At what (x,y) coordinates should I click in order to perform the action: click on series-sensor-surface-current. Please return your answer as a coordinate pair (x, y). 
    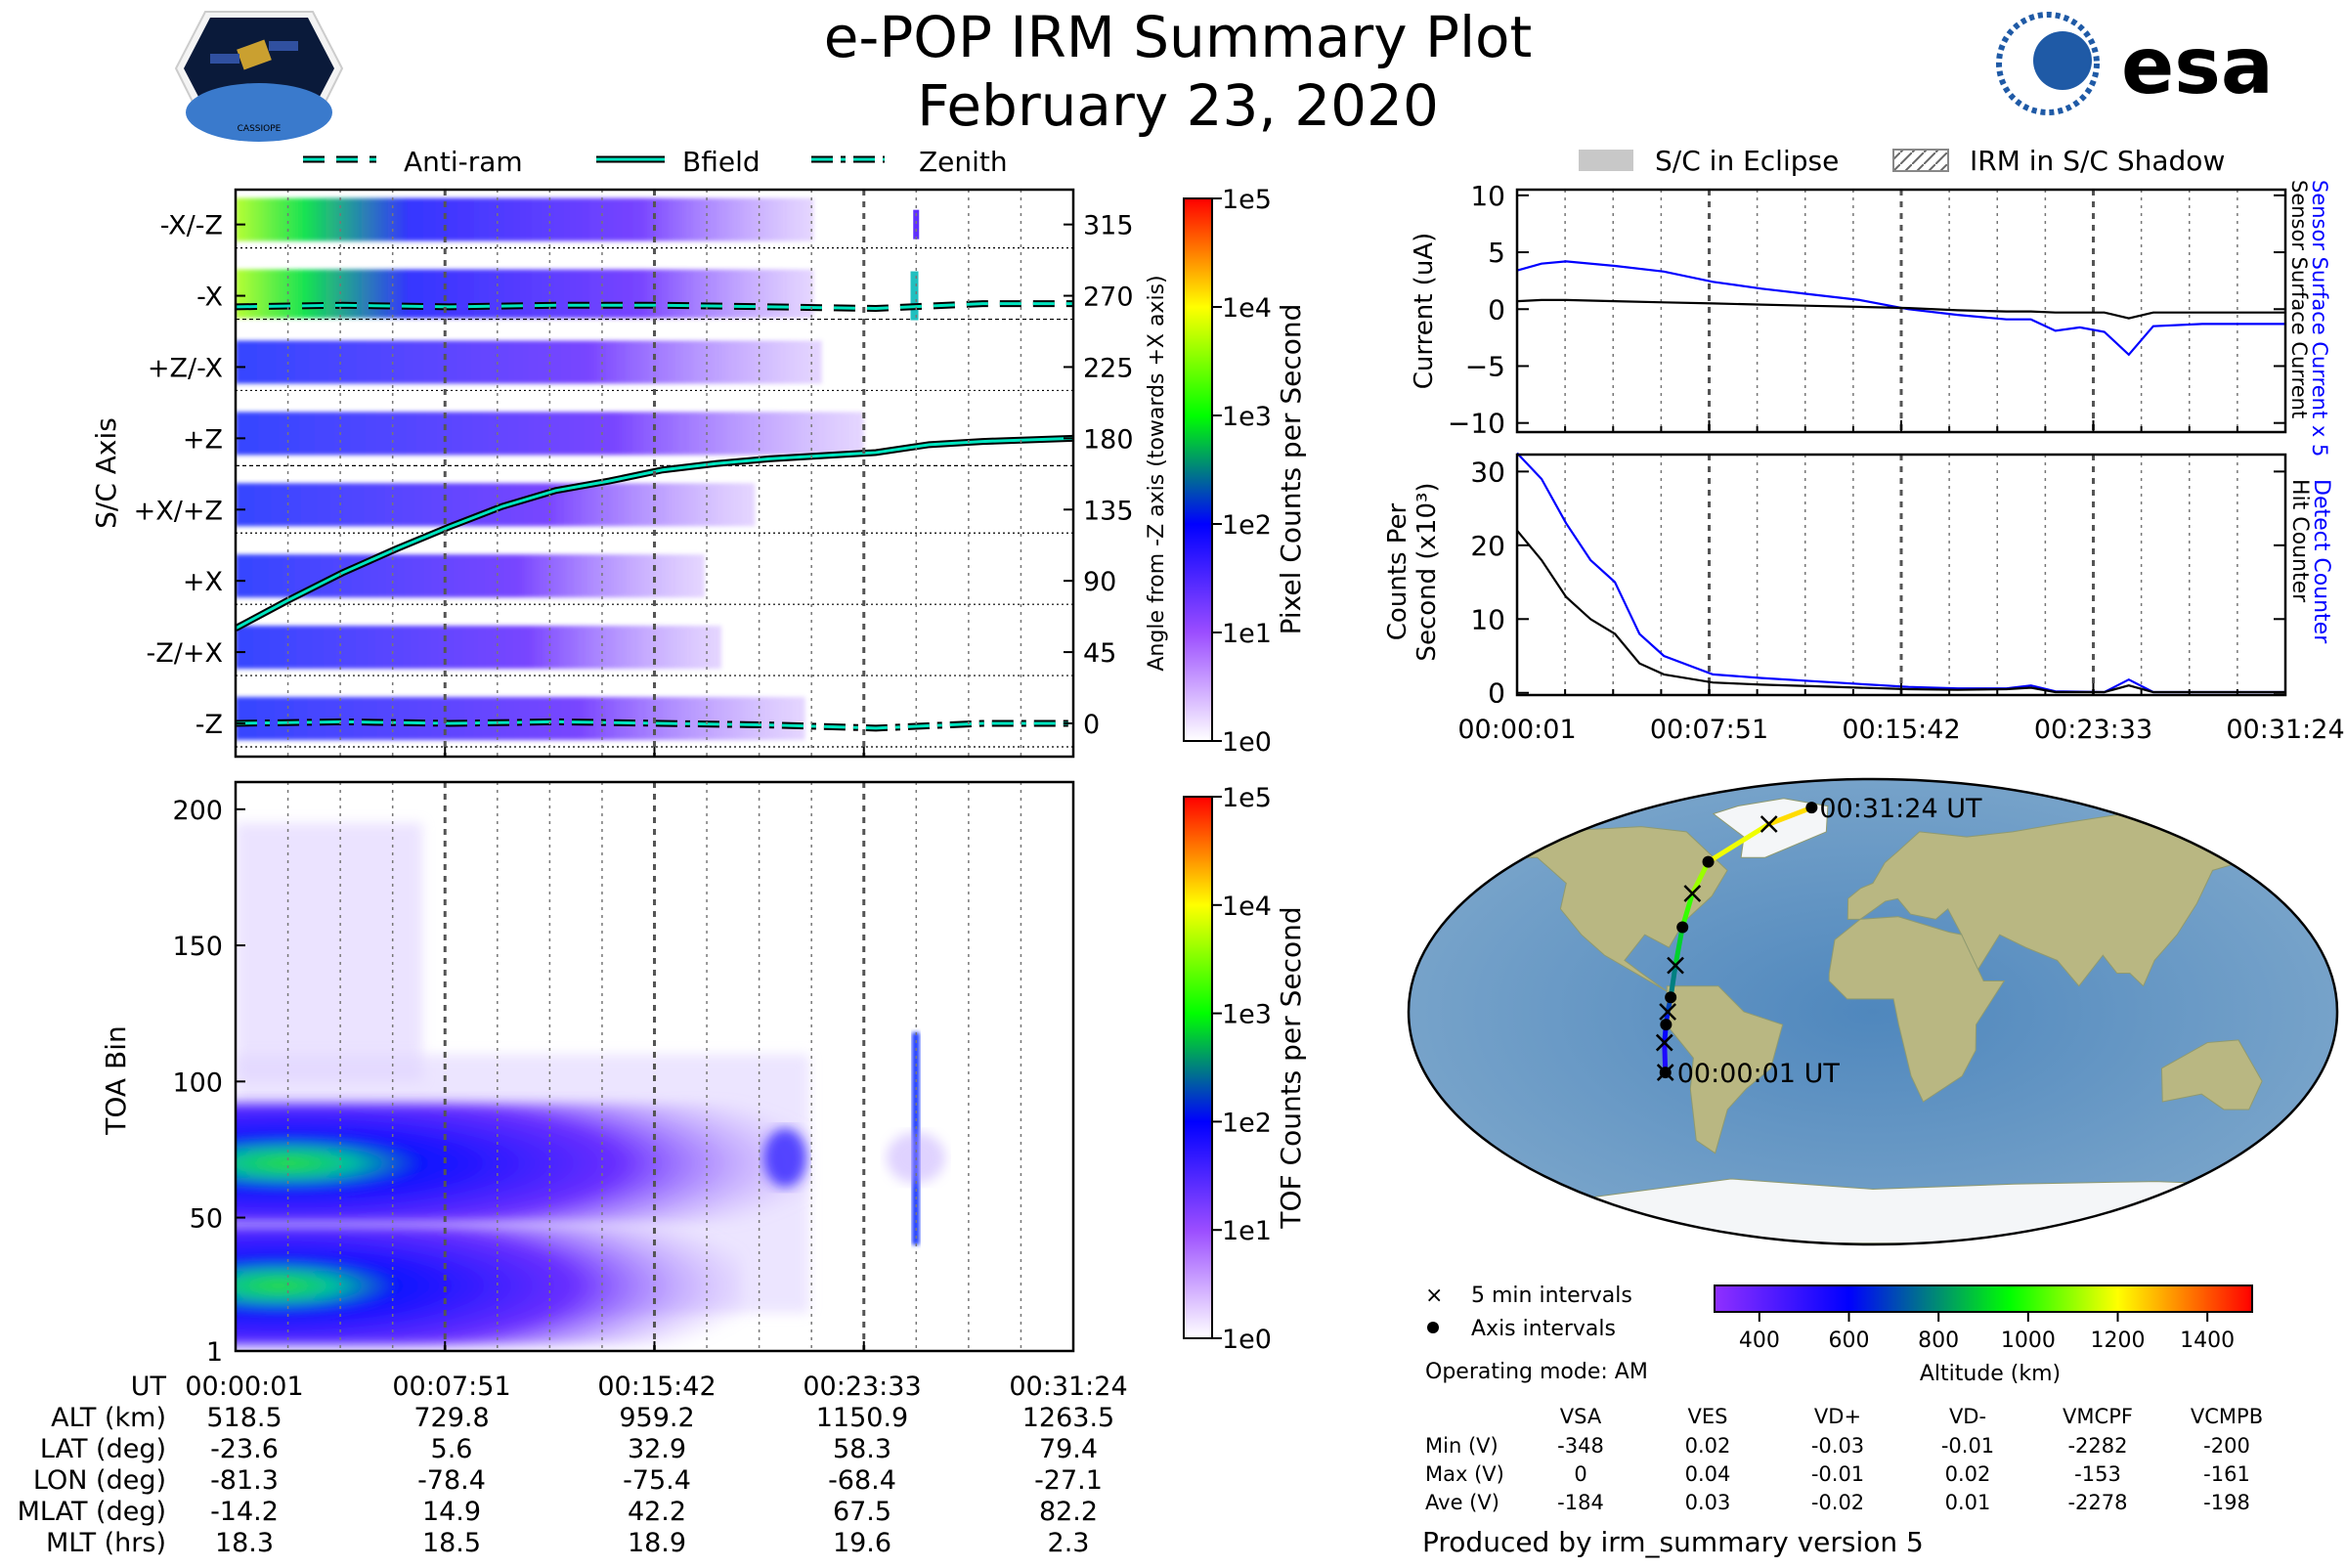
    Looking at the image, I should click on (1901, 309).